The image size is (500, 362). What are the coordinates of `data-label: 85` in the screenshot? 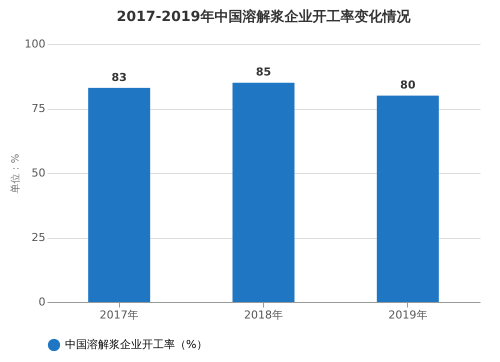 It's located at (264, 72).